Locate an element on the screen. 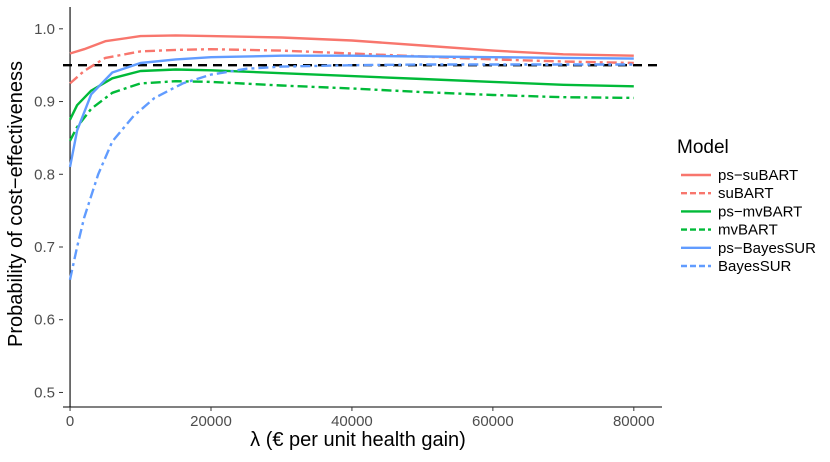 The width and height of the screenshot is (830, 462). legend-label: ps−mvBART is located at coordinates (760, 211).